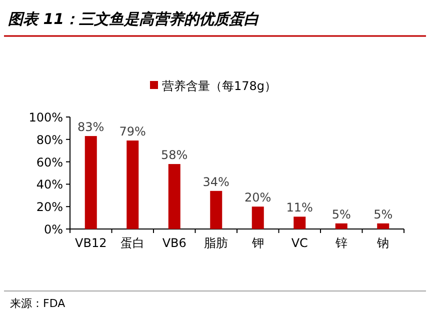 This screenshot has width=430, height=320. Describe the element at coordinates (219, 86) in the screenshot. I see `legend-label: 营养含量（每178g）` at that location.